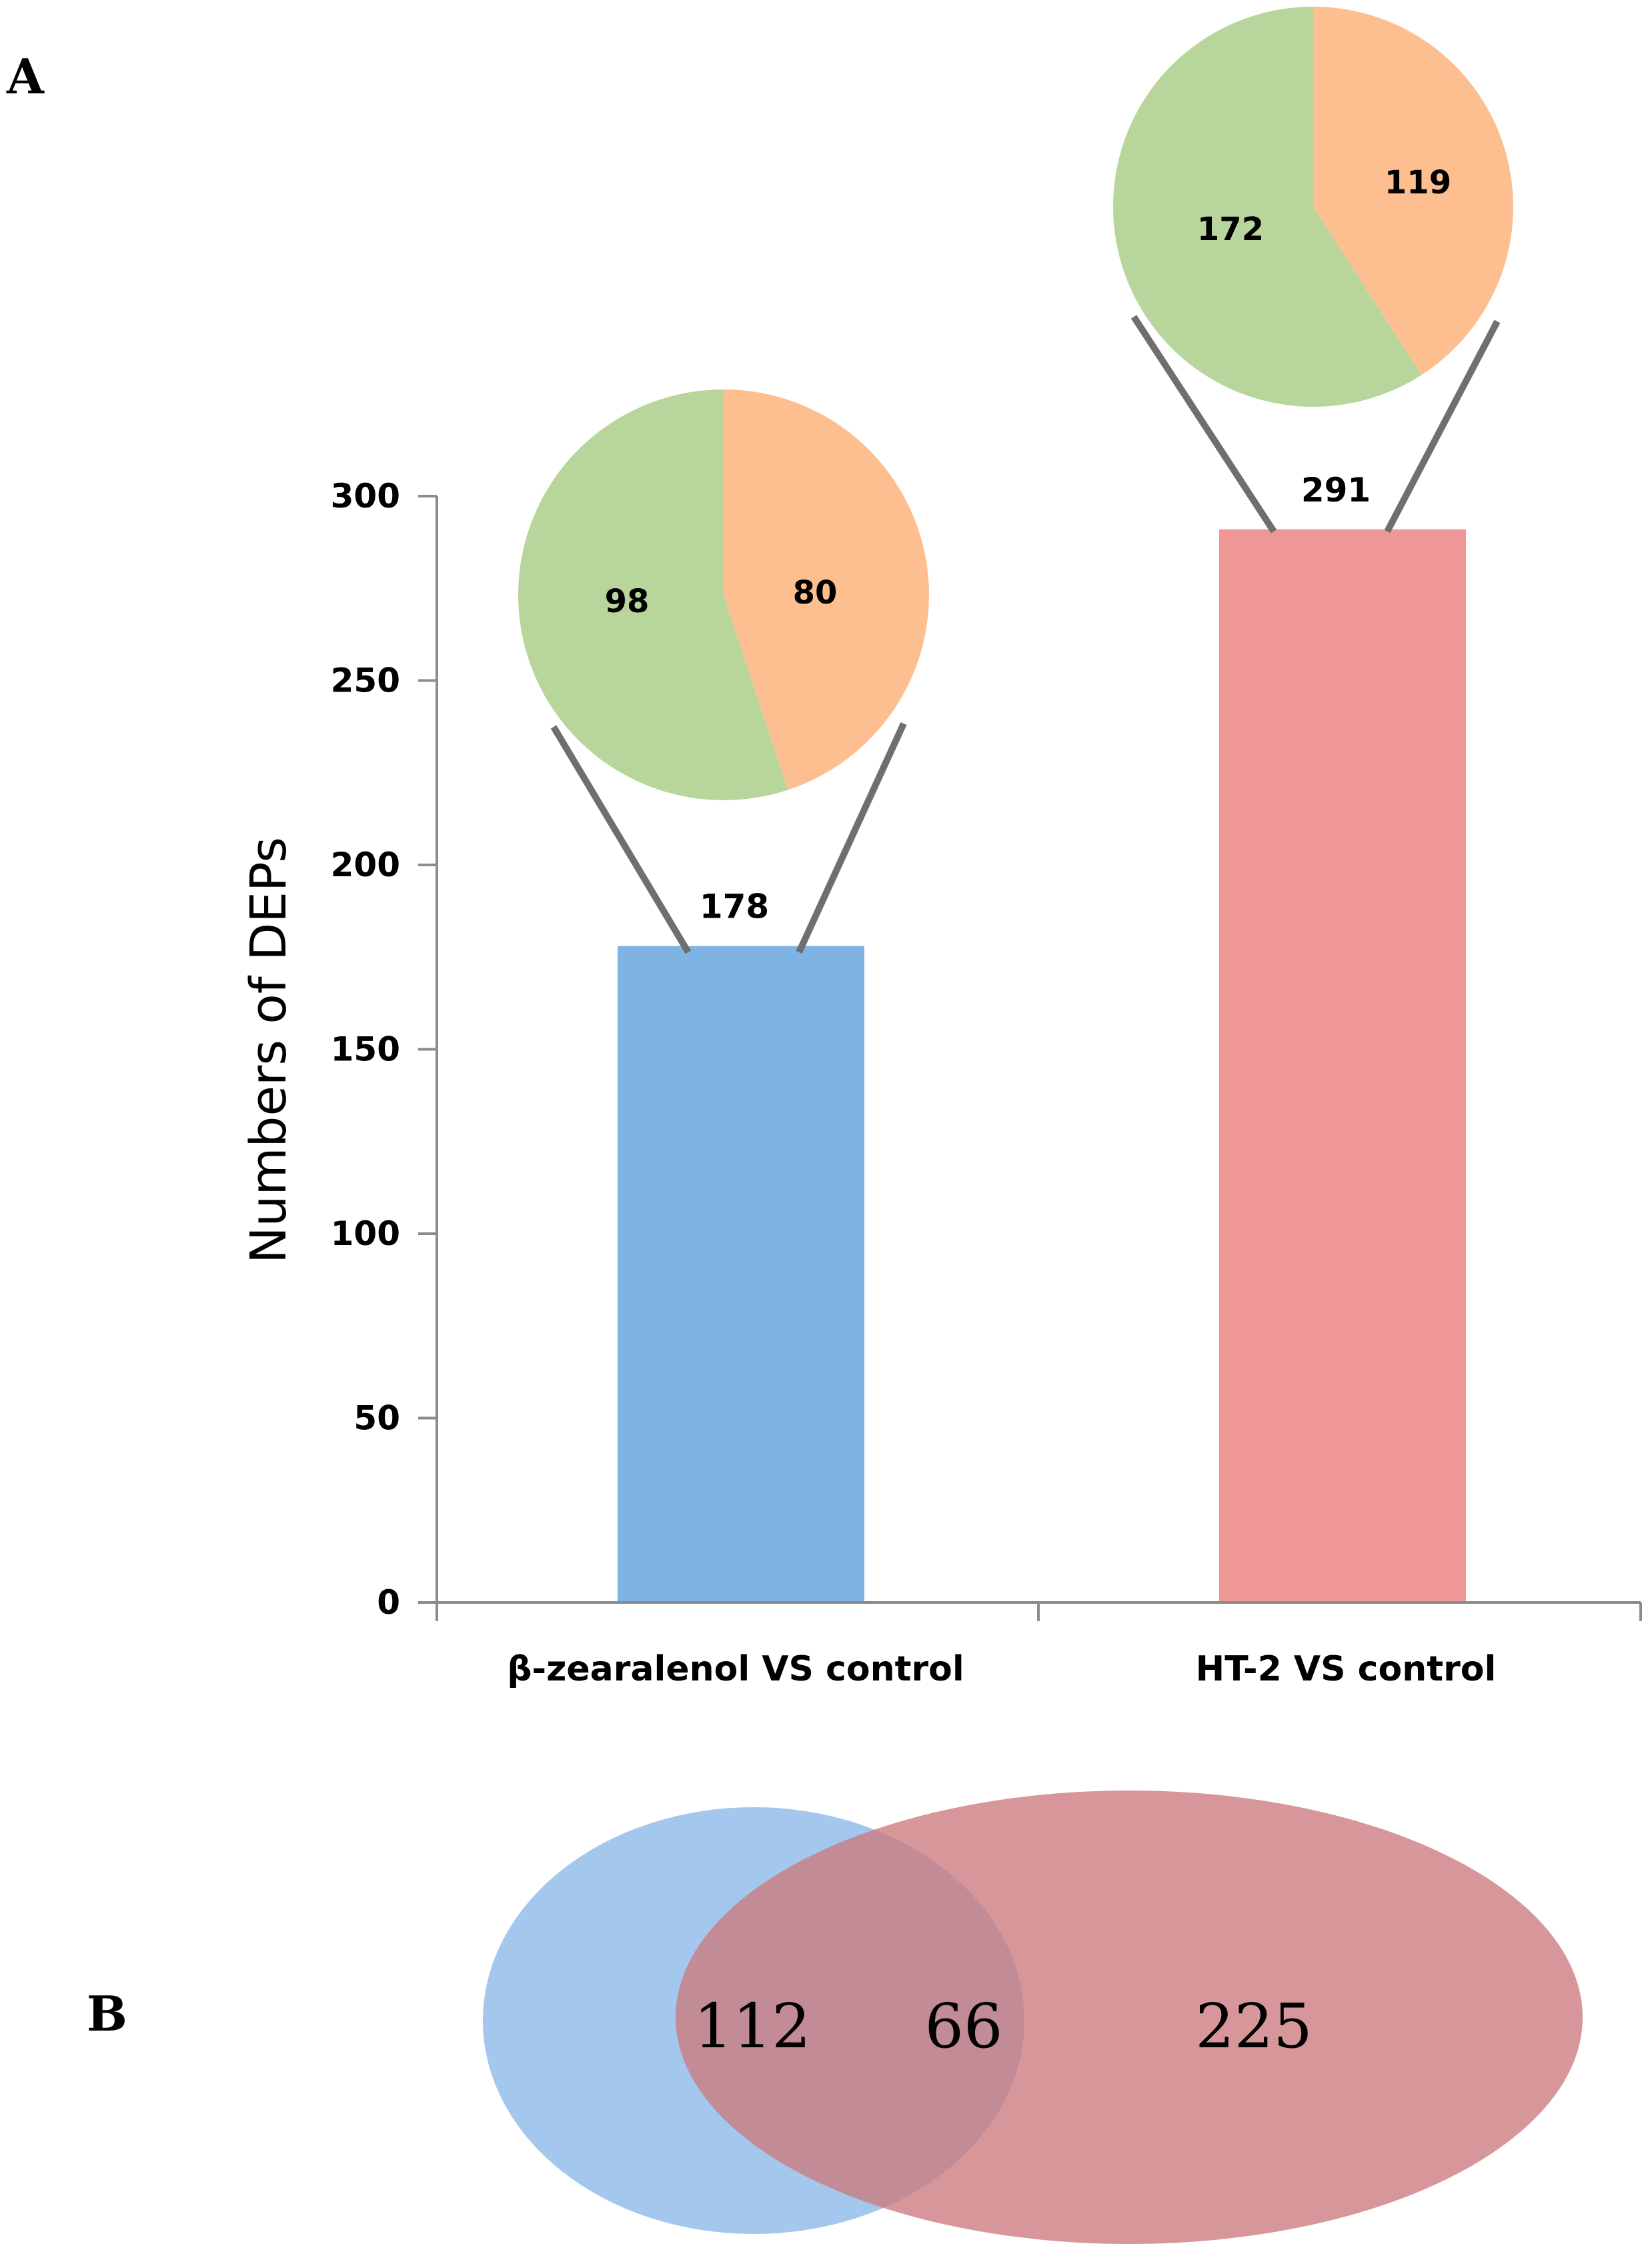 Image resolution: width=1646 pixels, height=2268 pixels. What do you see at coordinates (268, 1050) in the screenshot?
I see `y-axis-title: Numbers of DEPs` at bounding box center [268, 1050].